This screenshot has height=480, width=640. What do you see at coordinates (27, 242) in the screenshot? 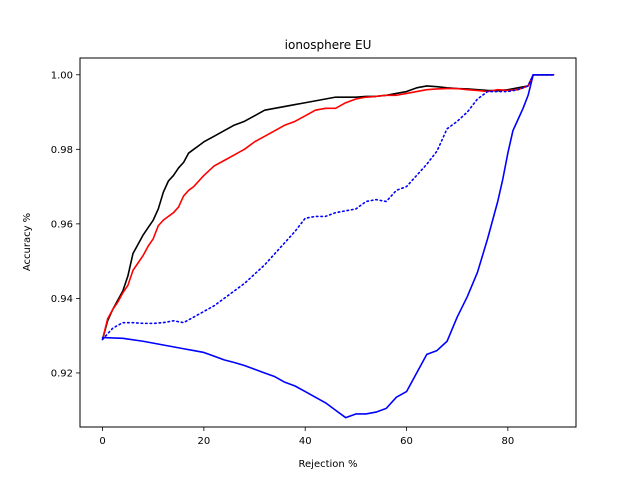
I see `y-axis-label: Accuracy %` at bounding box center [27, 242].